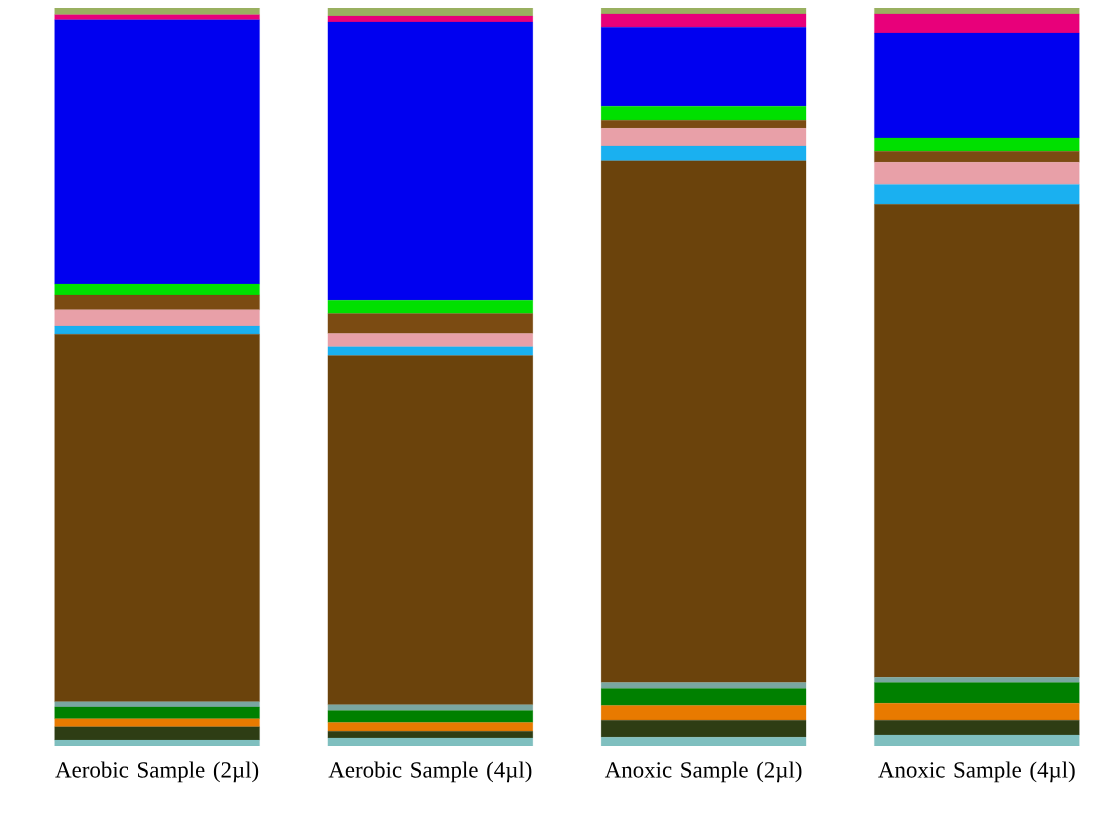 The height and width of the screenshot is (840, 1093). Describe the element at coordinates (976, 772) in the screenshot. I see `x-tick-label: Anoxic Sample (4µl)` at that location.